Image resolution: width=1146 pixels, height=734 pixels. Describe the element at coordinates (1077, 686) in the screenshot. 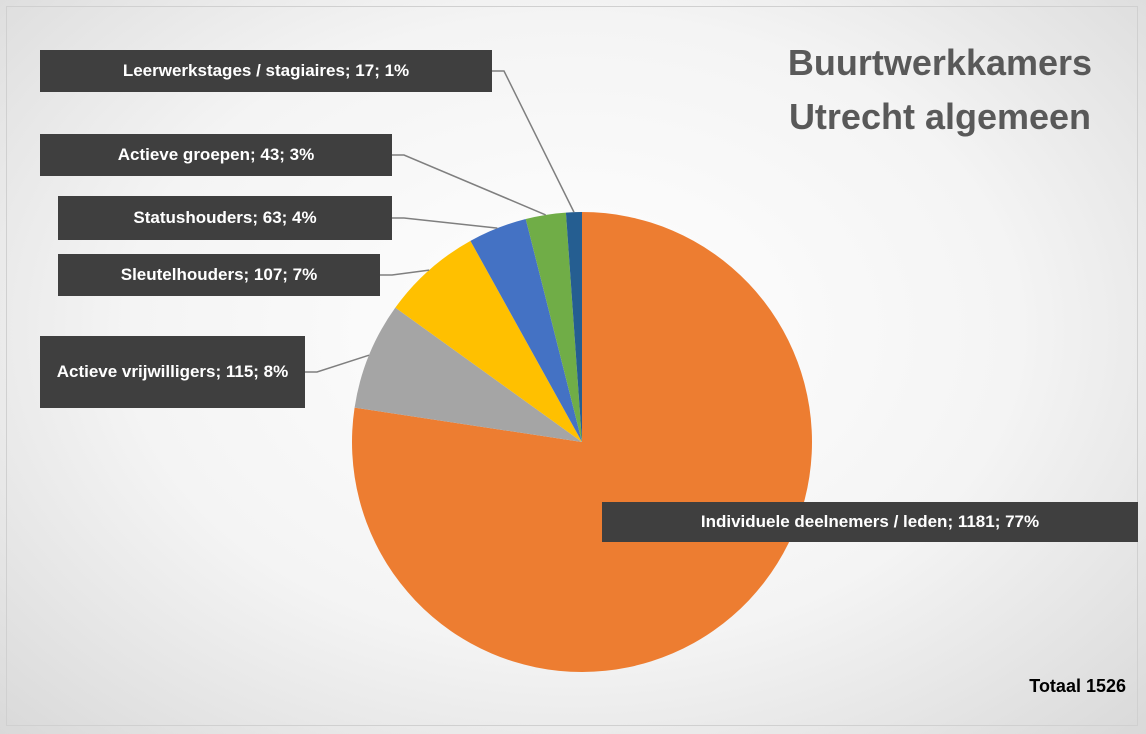

I see `total-label: Totaal 1526` at that location.